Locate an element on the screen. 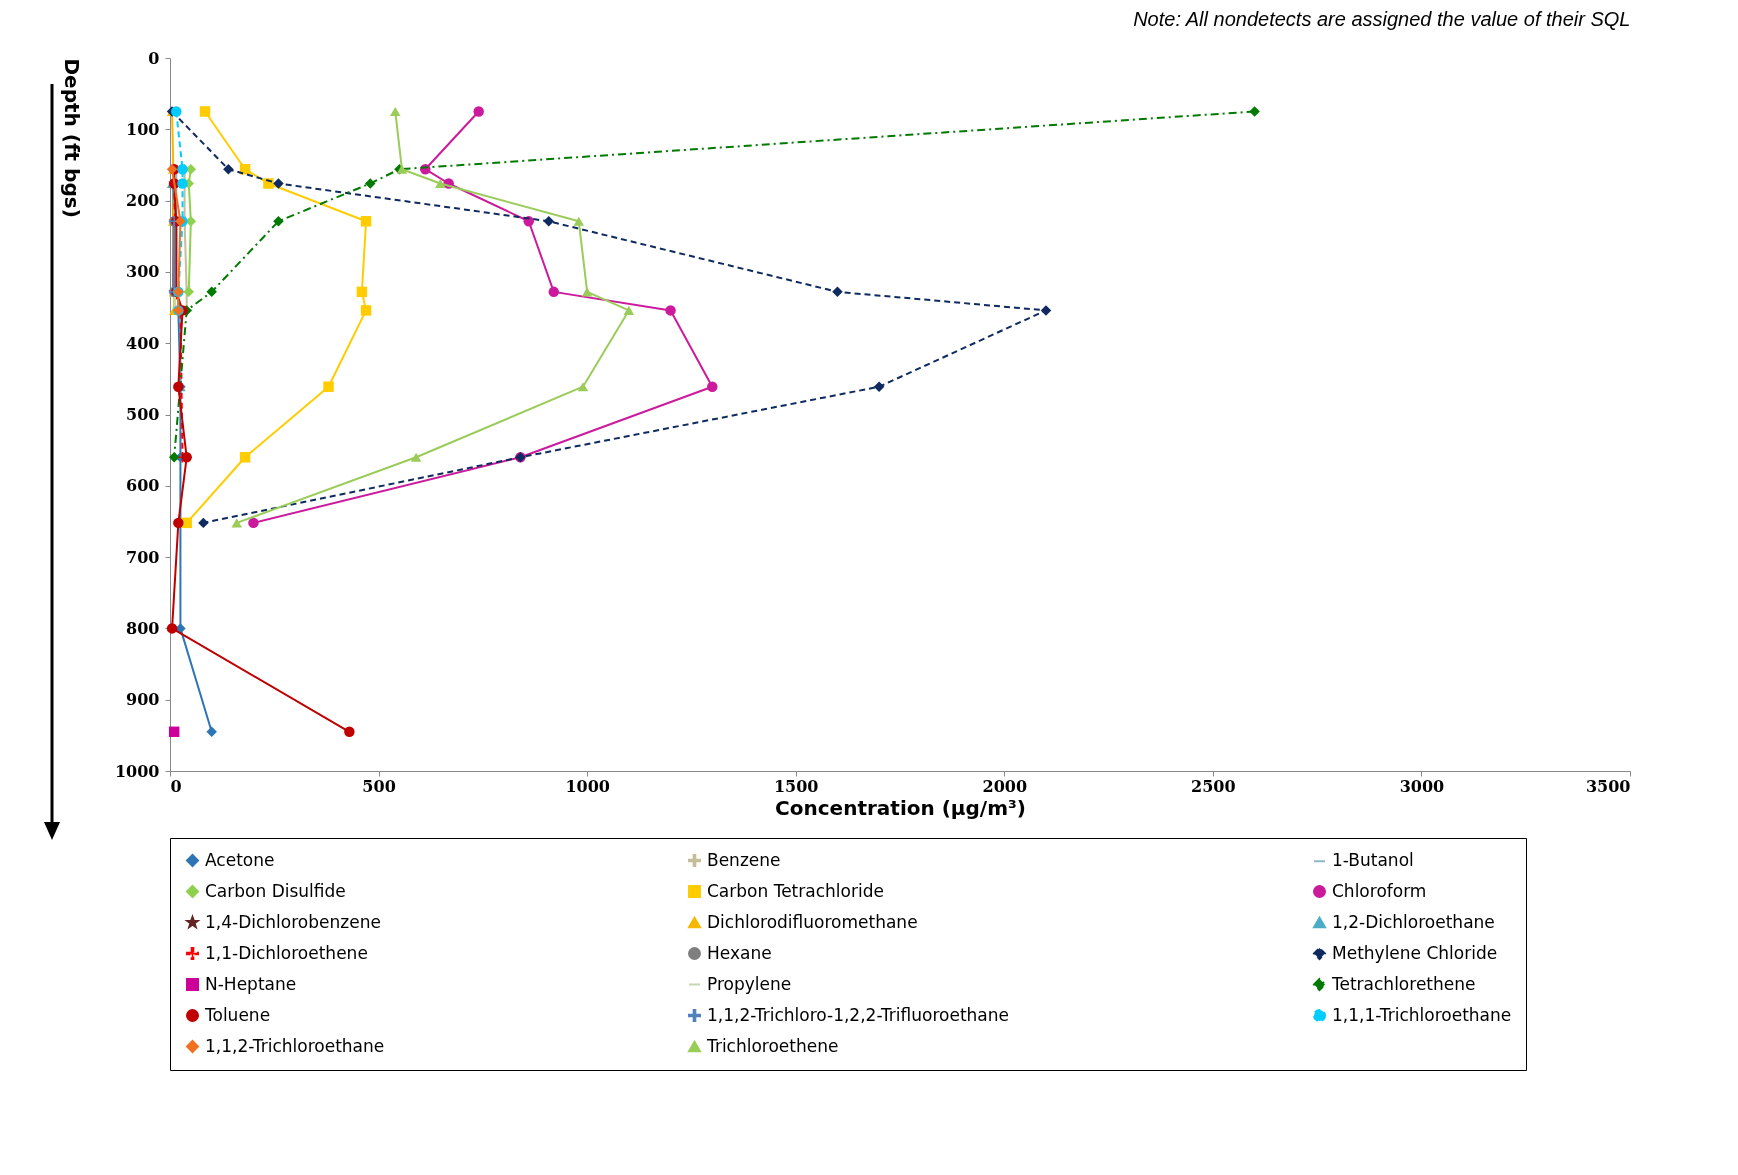 Image resolution: width=1738 pixels, height=1175 pixels. y-axis-title: Depth (ft bgs) is located at coordinates (71, 138).